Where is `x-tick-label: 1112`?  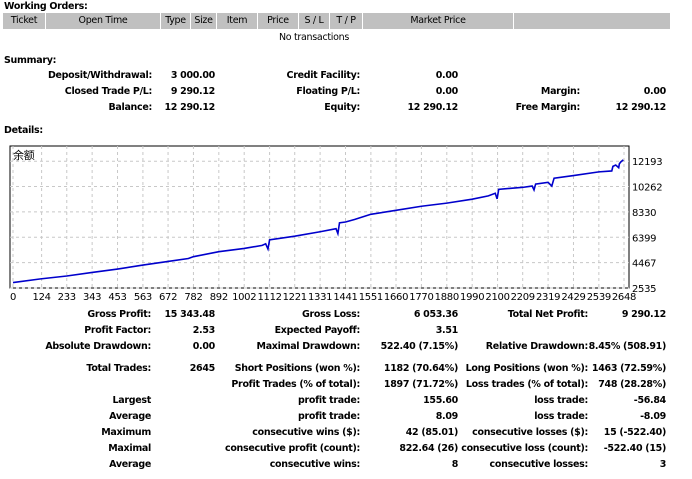
x-tick-label: 1112 is located at coordinates (269, 297).